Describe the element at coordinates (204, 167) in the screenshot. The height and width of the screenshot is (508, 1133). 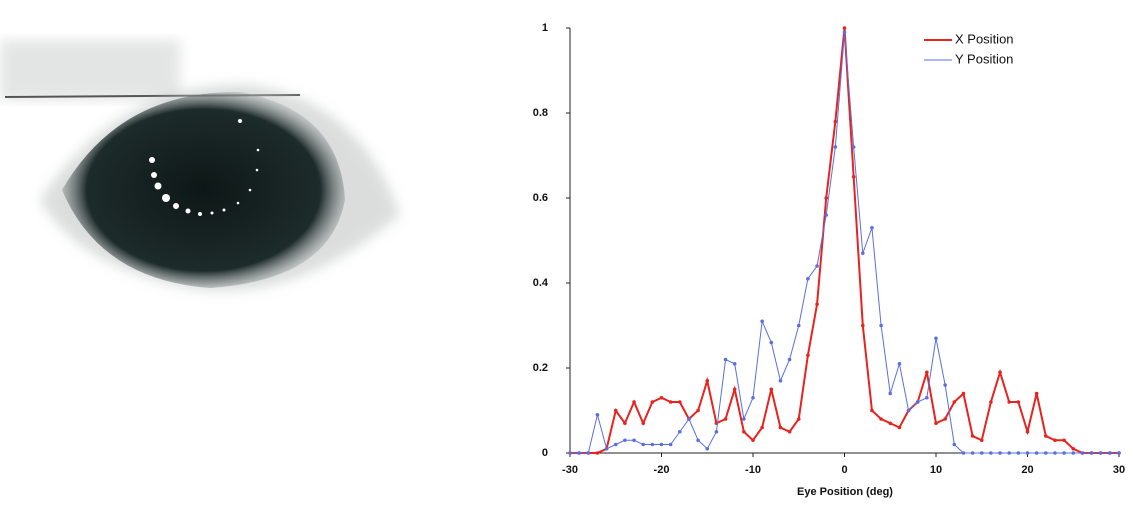
I see `glints` at that location.